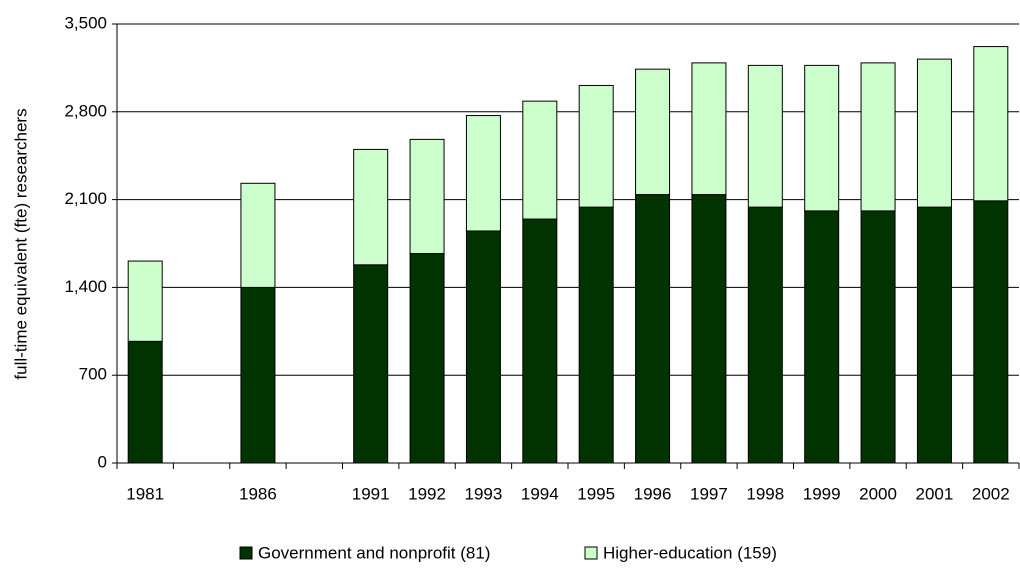  What do you see at coordinates (709, 493) in the screenshot?
I see `x-tick-label: 1997` at bounding box center [709, 493].